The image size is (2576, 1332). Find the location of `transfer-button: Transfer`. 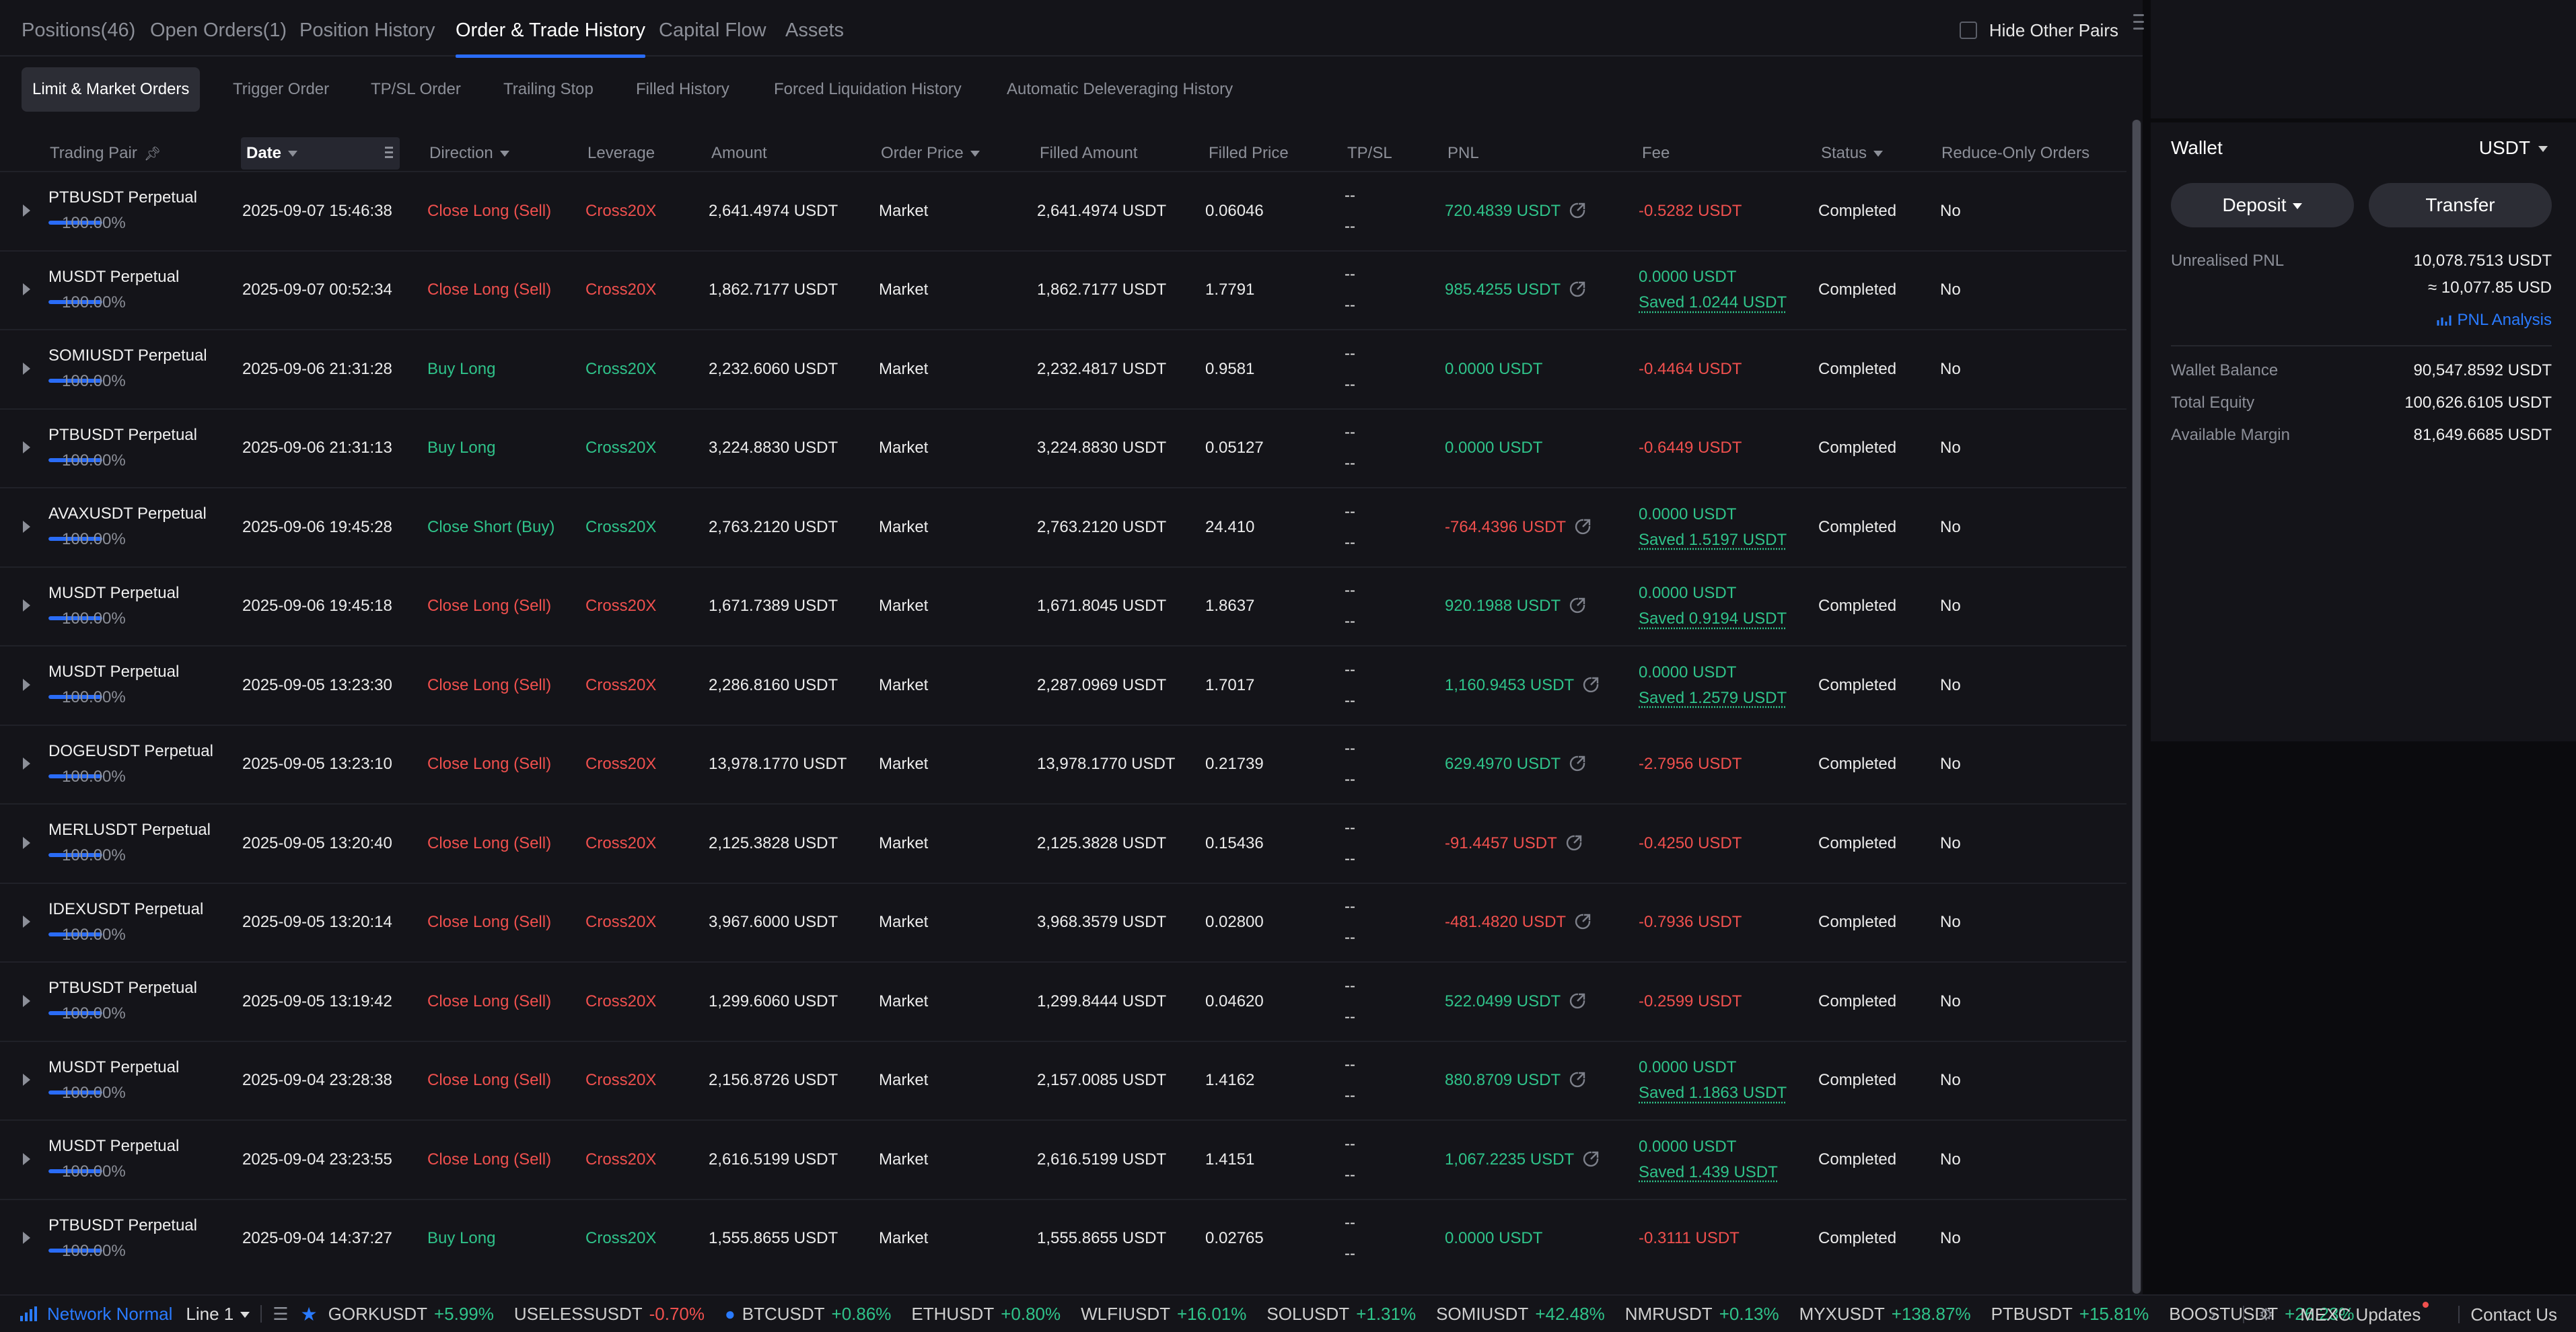

transfer-button: Transfer is located at coordinates (2460, 205).